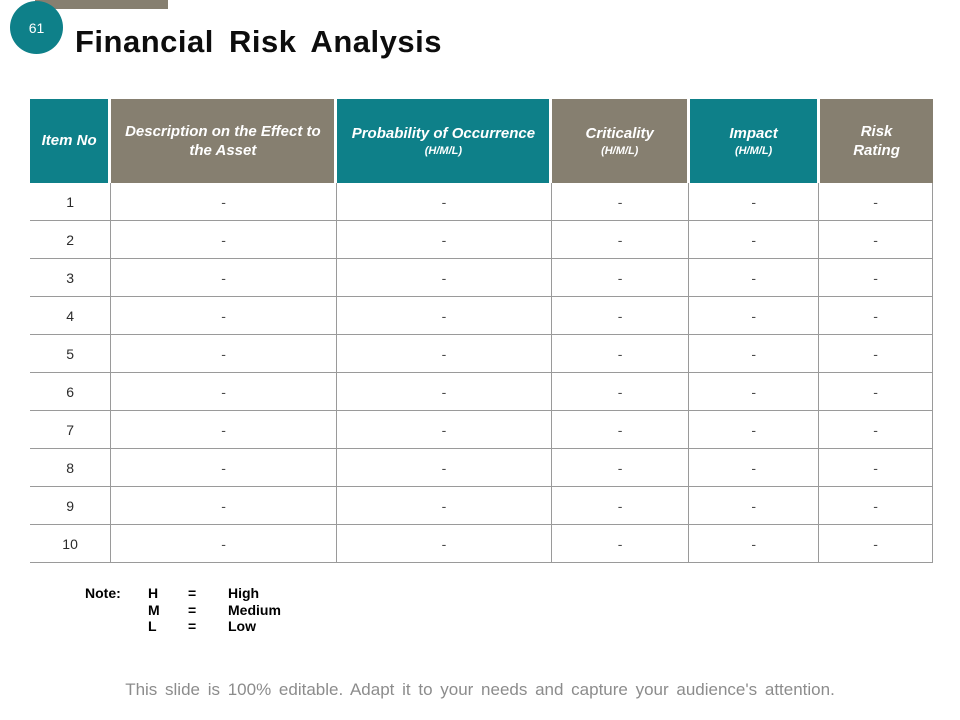 This screenshot has width=960, height=720. What do you see at coordinates (753, 134) in the screenshot?
I see `header-label: Impact` at bounding box center [753, 134].